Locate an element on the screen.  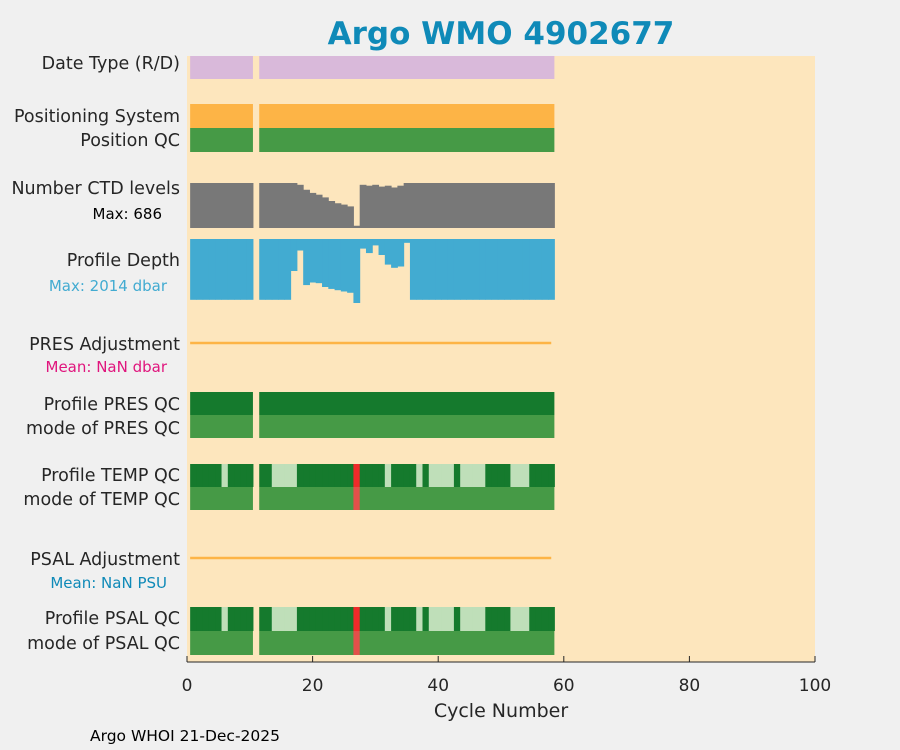
x-tick-label: 60 is located at coordinates (564, 686).